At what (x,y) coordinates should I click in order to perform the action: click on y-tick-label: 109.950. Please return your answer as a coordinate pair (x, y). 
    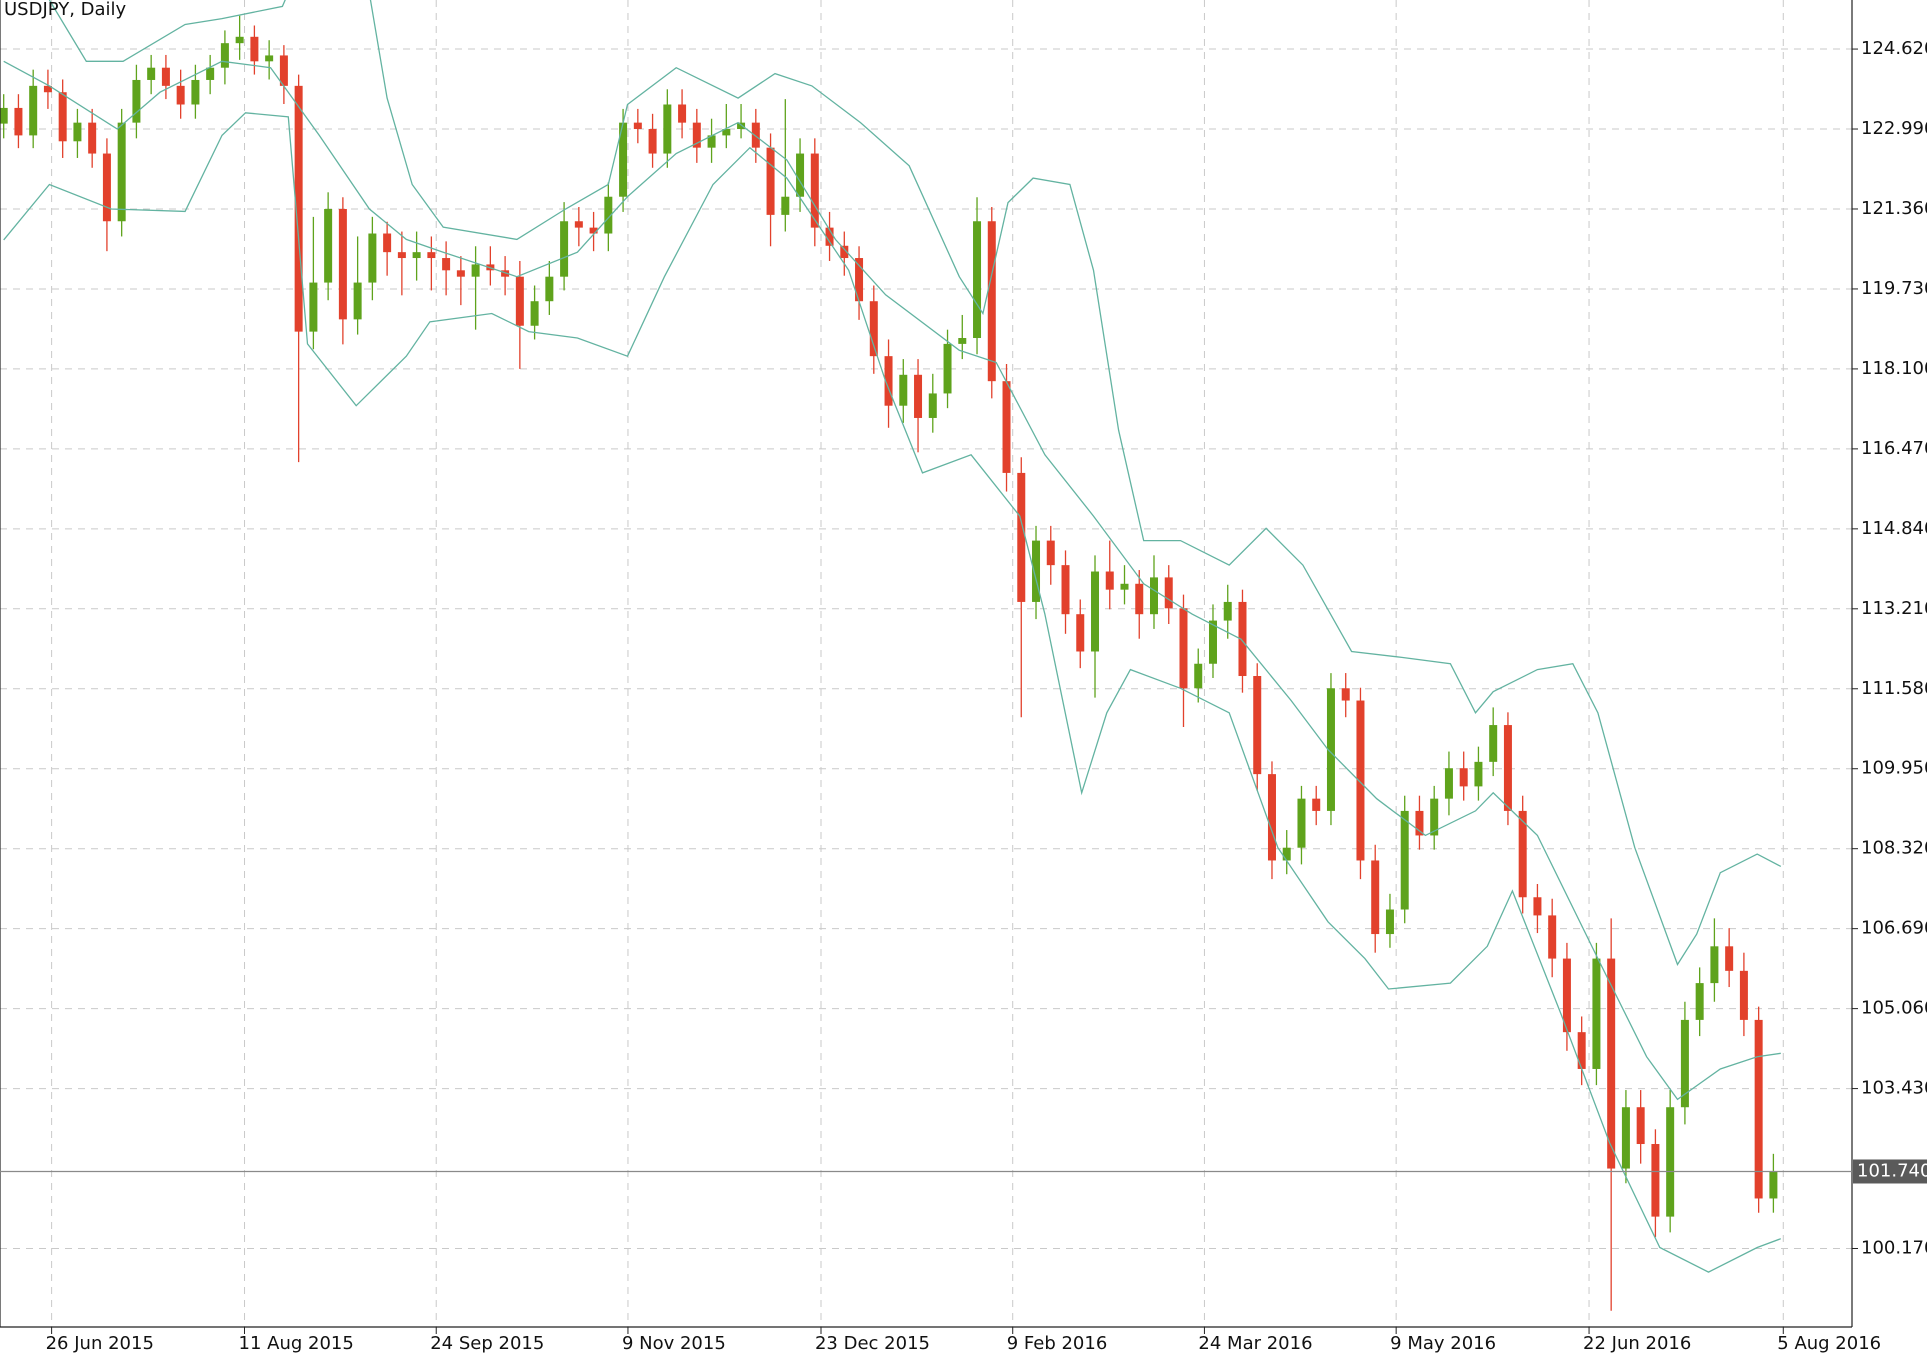
    Looking at the image, I should click on (1894, 768).